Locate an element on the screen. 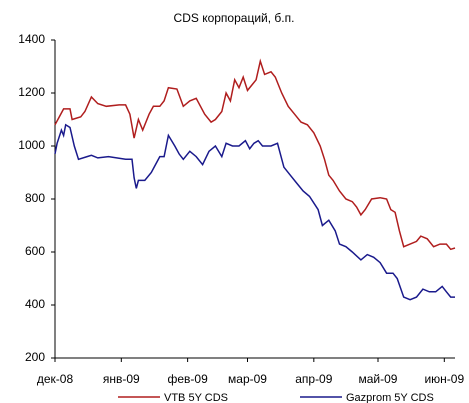  x-tick-label: мар-09 is located at coordinates (247, 379).